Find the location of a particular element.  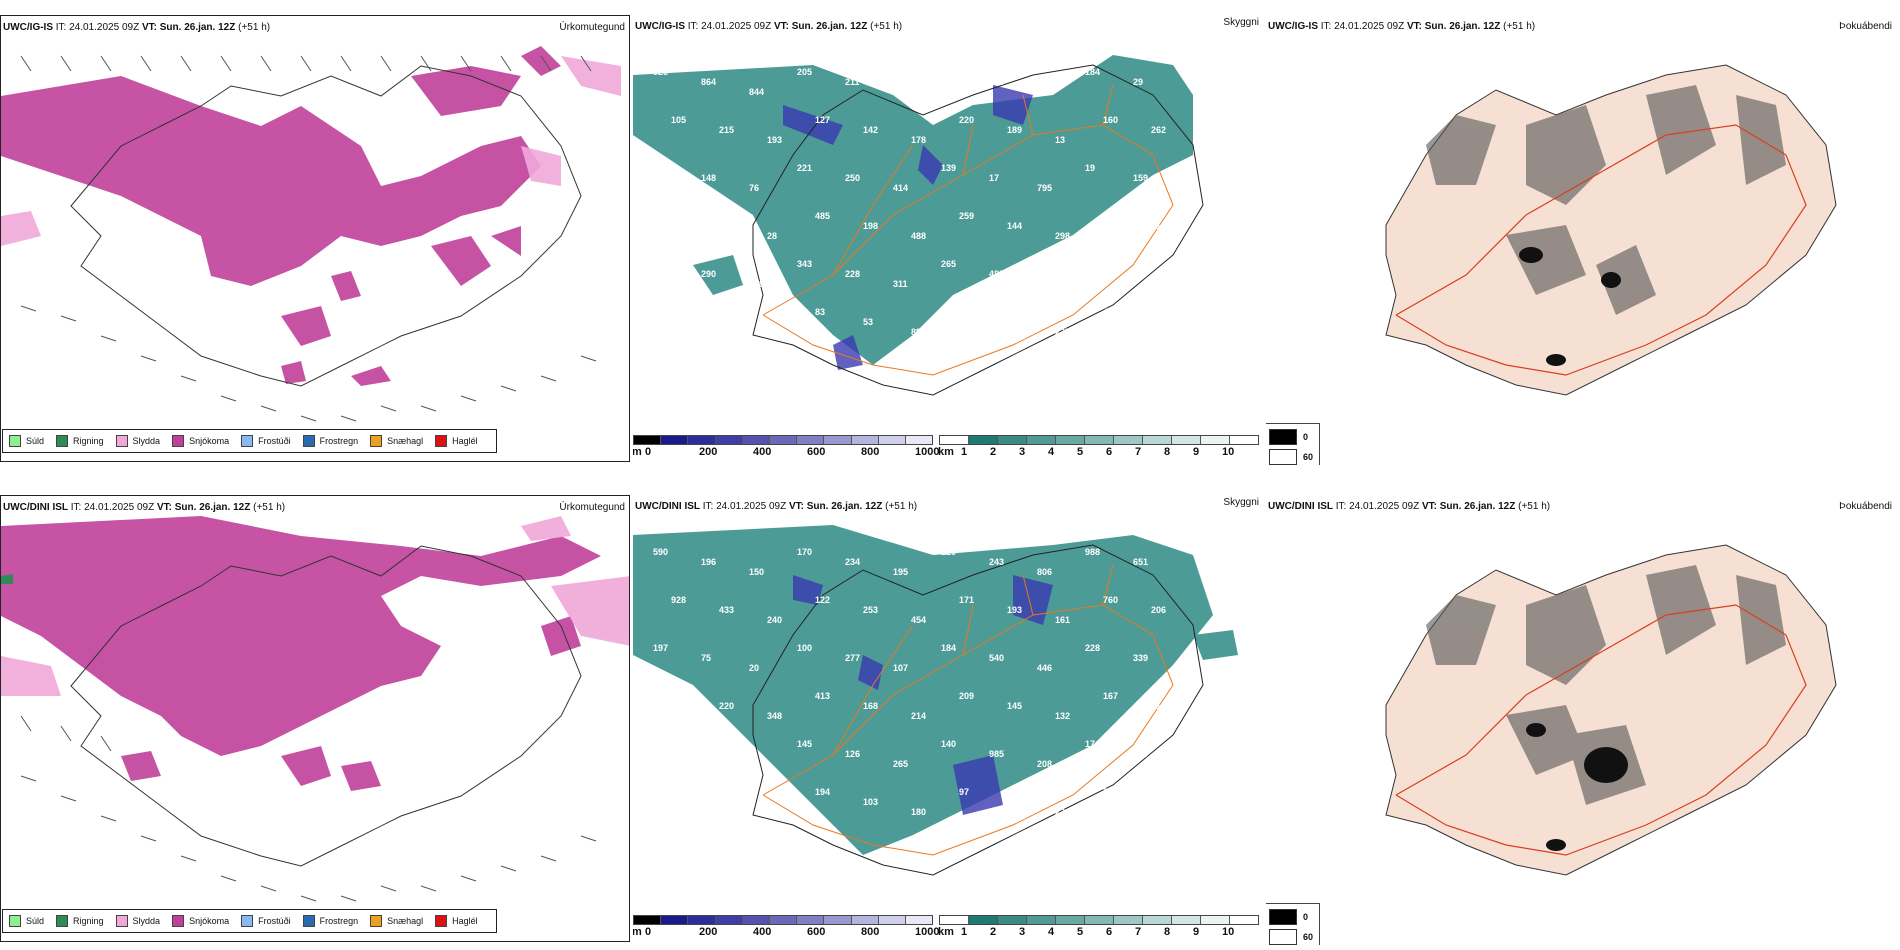

cloud-base-label: 208 is located at coordinates (1044, 764).